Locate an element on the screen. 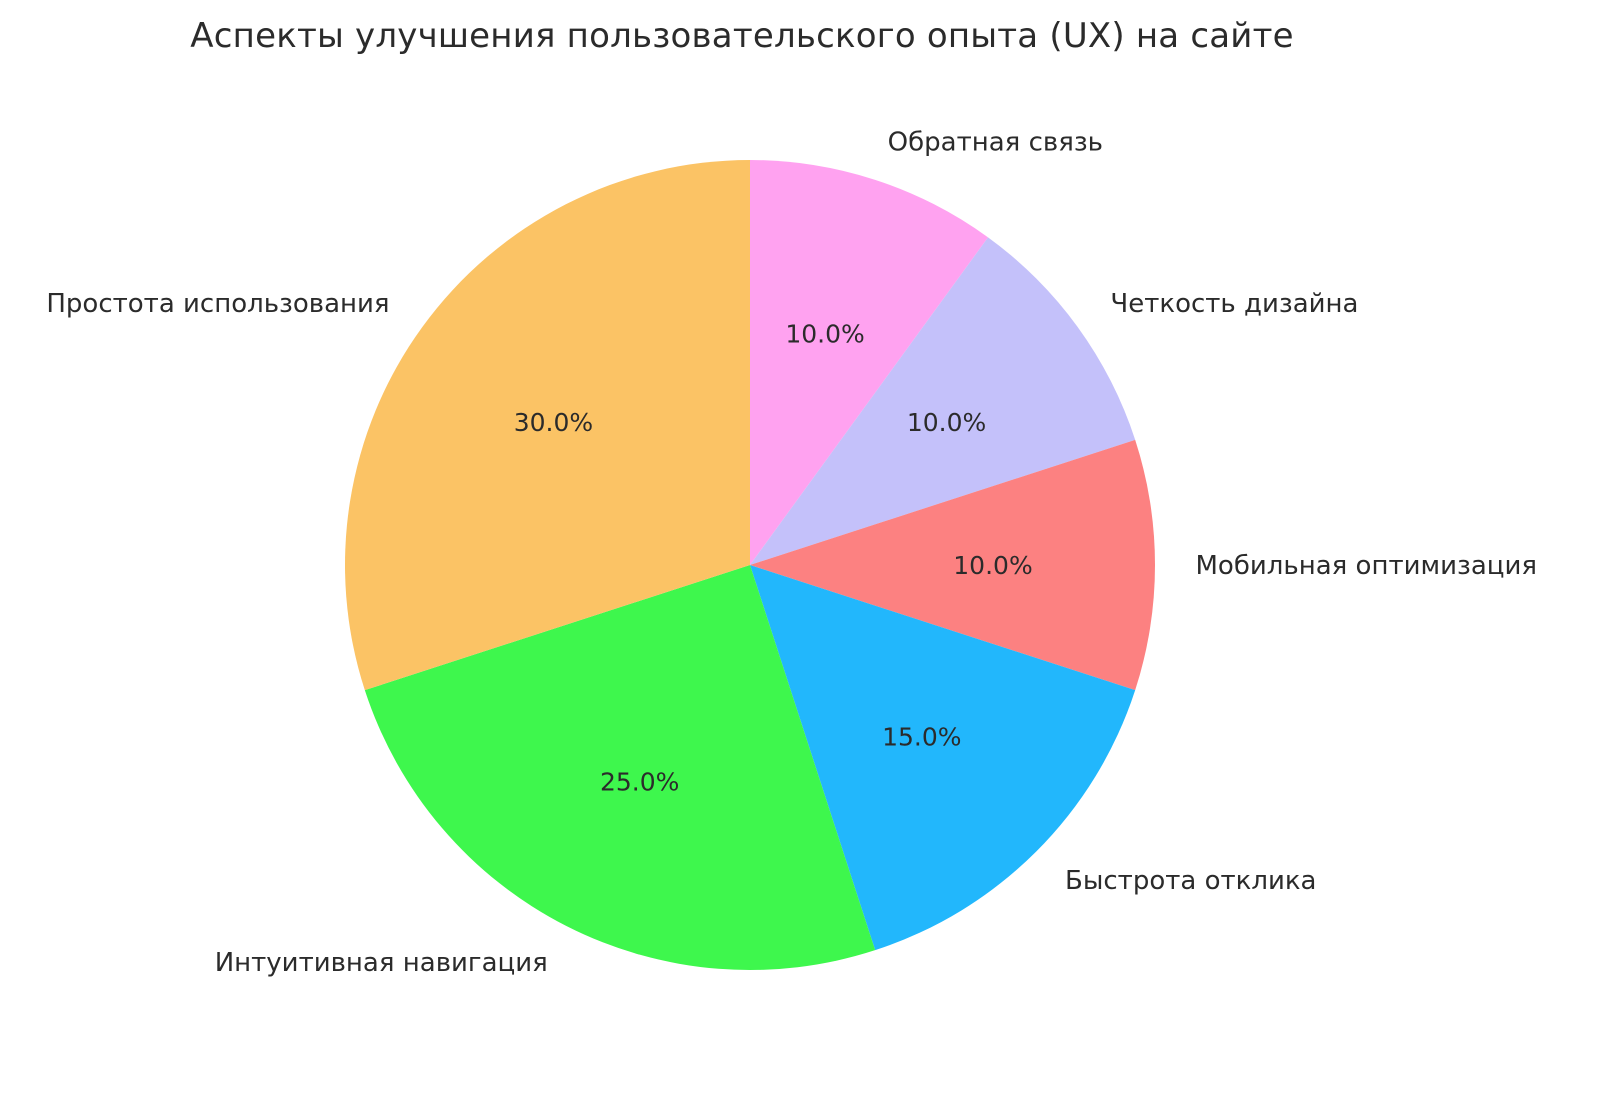 The height and width of the screenshot is (1114, 1600). pie-slice-label: Интуитивная навигация is located at coordinates (381, 963).